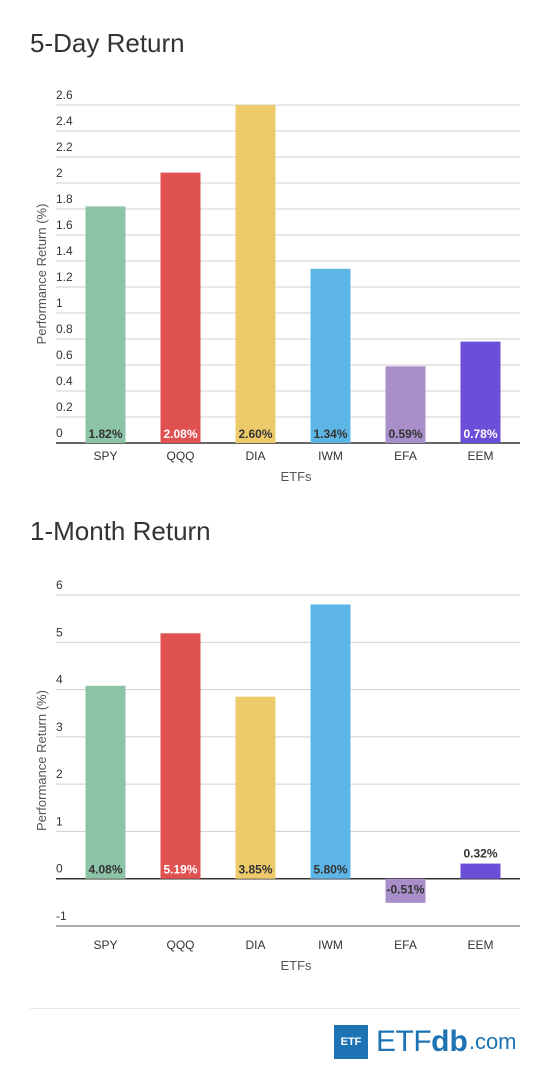  I want to click on y-tick-label: -1, so click(61, 916).